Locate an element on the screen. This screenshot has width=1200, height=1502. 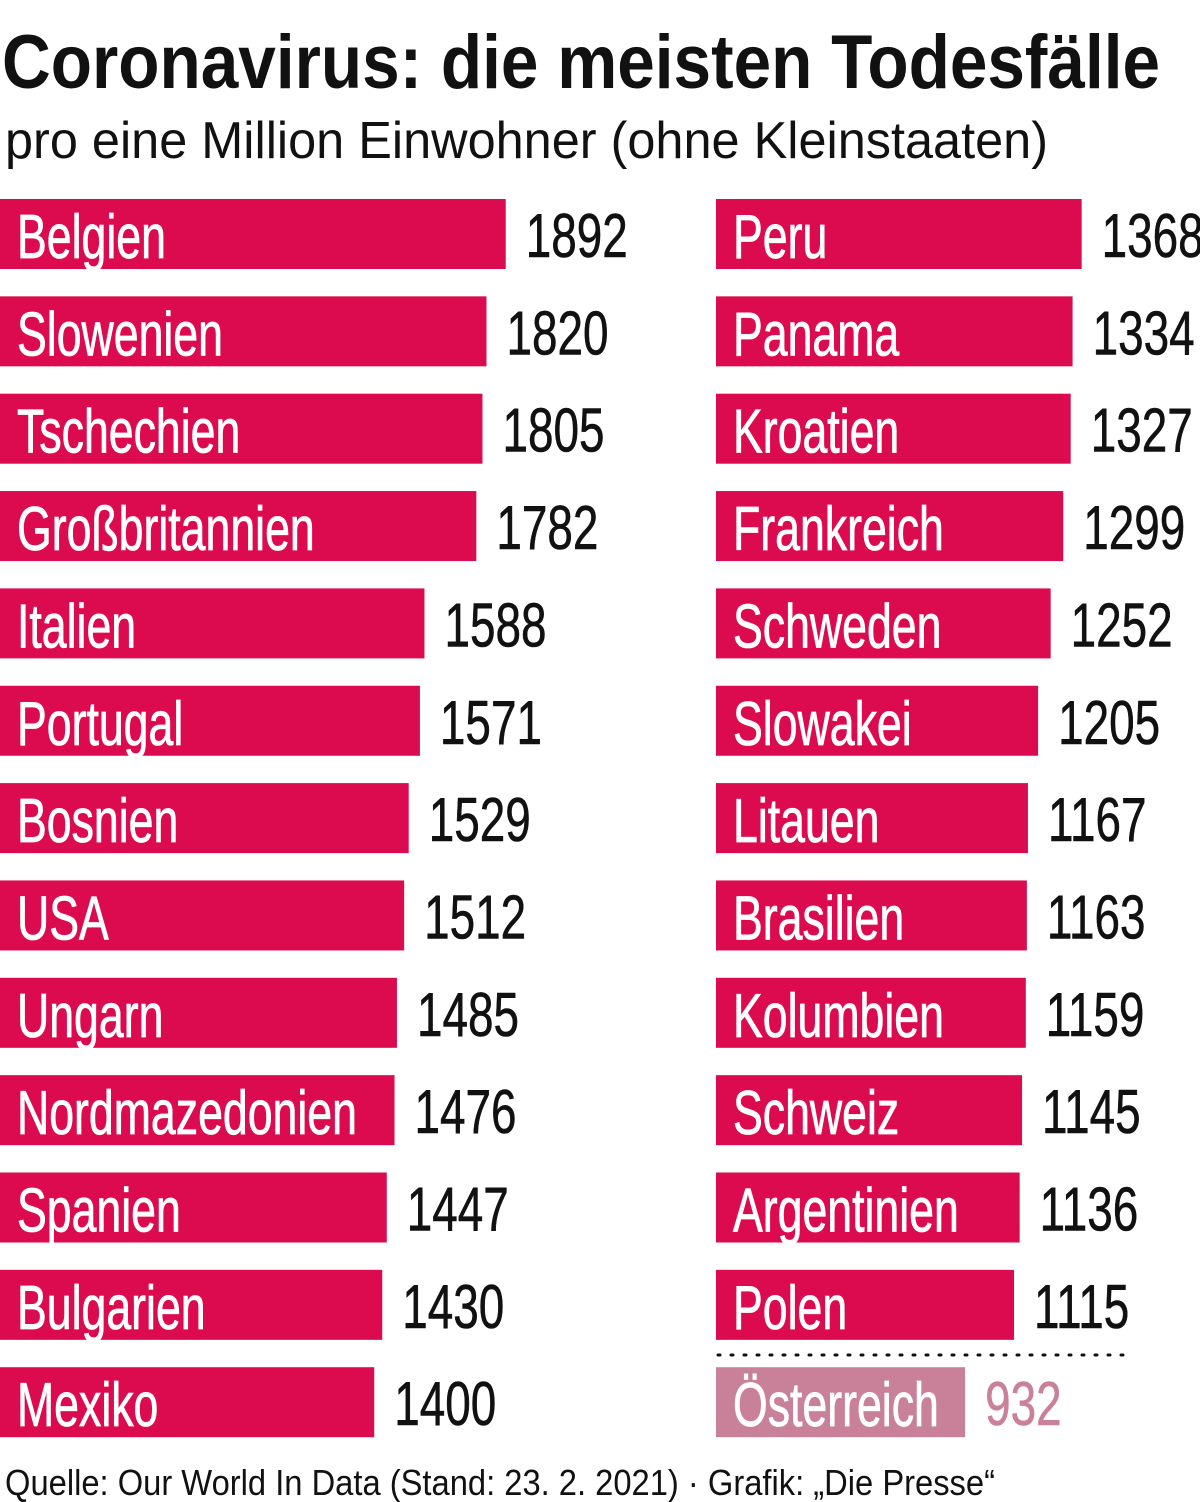
bar-label: Schweden is located at coordinates (837, 626).